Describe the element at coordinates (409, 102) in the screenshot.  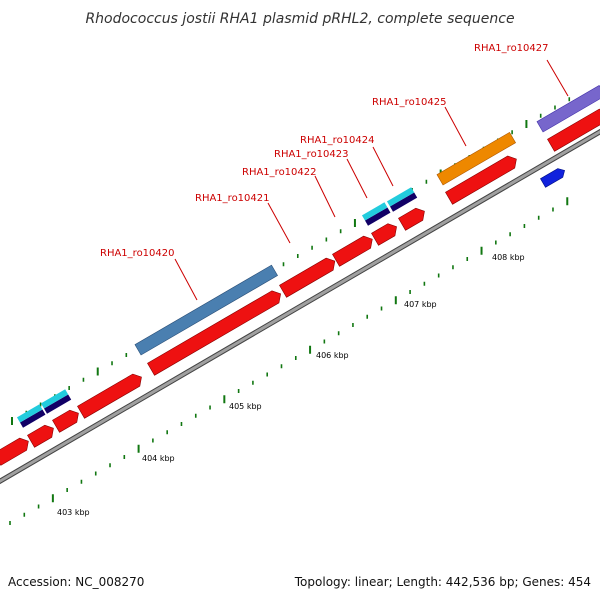
I see `gene-label-ro10425: RHA1_ro10425` at that location.